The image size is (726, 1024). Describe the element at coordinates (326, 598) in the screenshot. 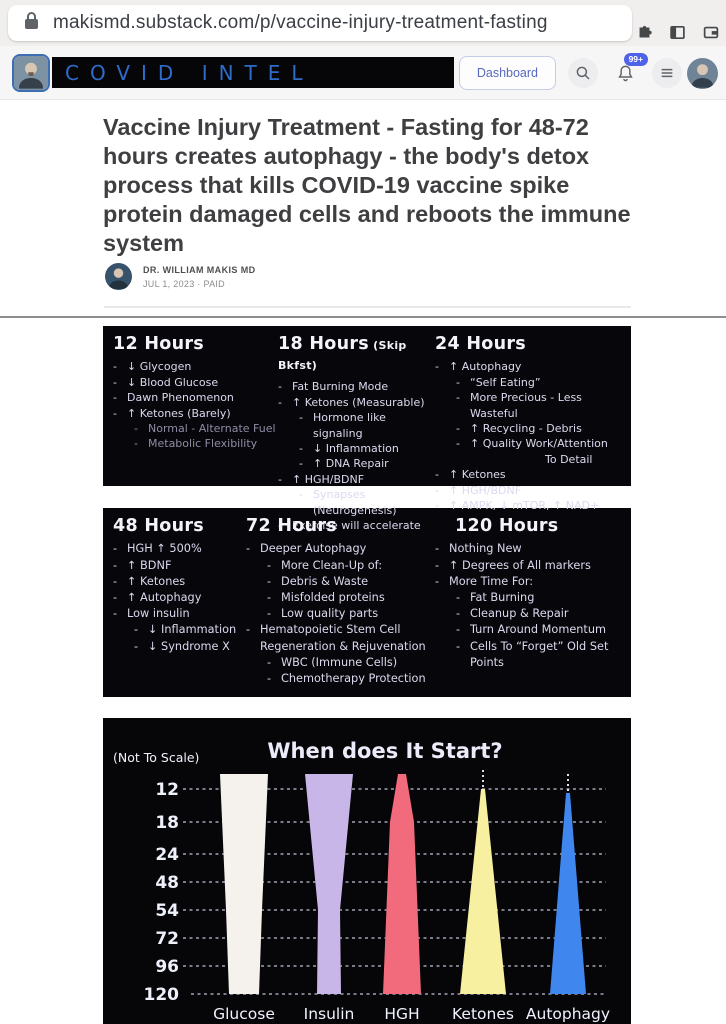

I see `panel-item: - Misfolded proteins` at that location.